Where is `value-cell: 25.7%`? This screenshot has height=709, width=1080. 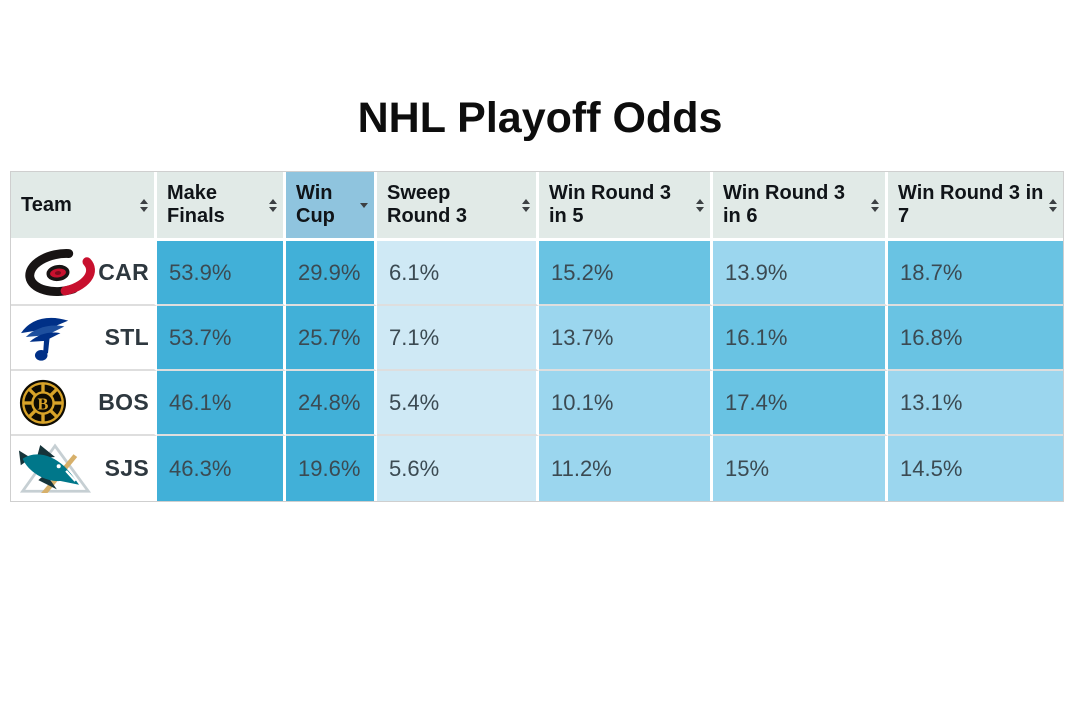
value-cell: 25.7% is located at coordinates (331, 339).